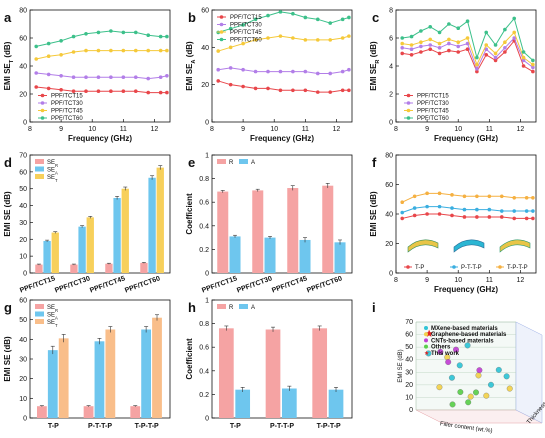 This screenshot has width=545, height=438. Describe the element at coordinates (204, 226) in the screenshot. I see `y-tick-label: 0.4` at that location.